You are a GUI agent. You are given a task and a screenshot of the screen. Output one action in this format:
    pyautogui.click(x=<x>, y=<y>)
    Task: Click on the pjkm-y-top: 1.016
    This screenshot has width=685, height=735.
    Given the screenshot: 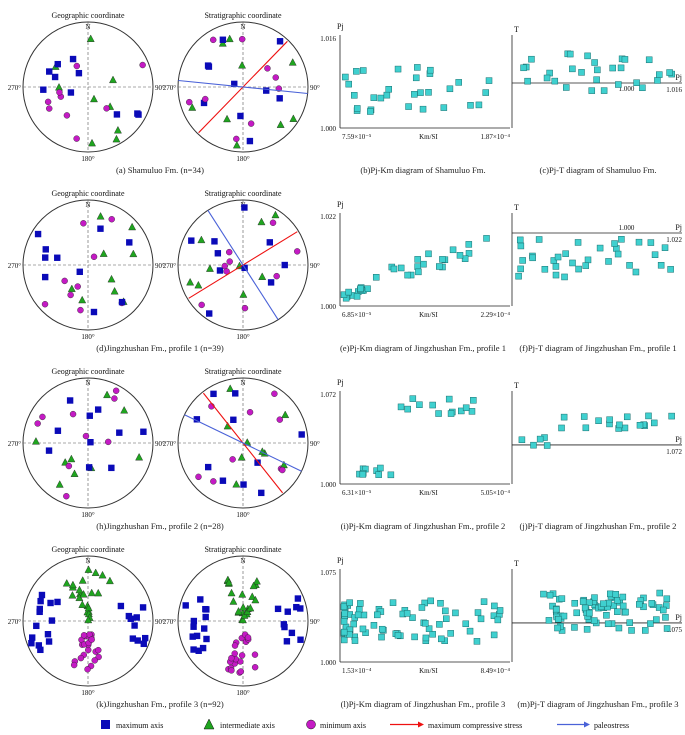 What is the action you would take?
    pyautogui.click(x=328, y=39)
    